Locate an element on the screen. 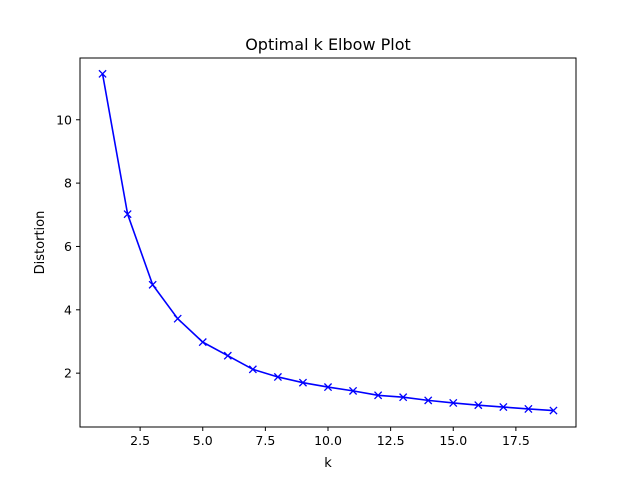 The width and height of the screenshot is (640, 480). y-tick-label: 10 is located at coordinates (64, 119).